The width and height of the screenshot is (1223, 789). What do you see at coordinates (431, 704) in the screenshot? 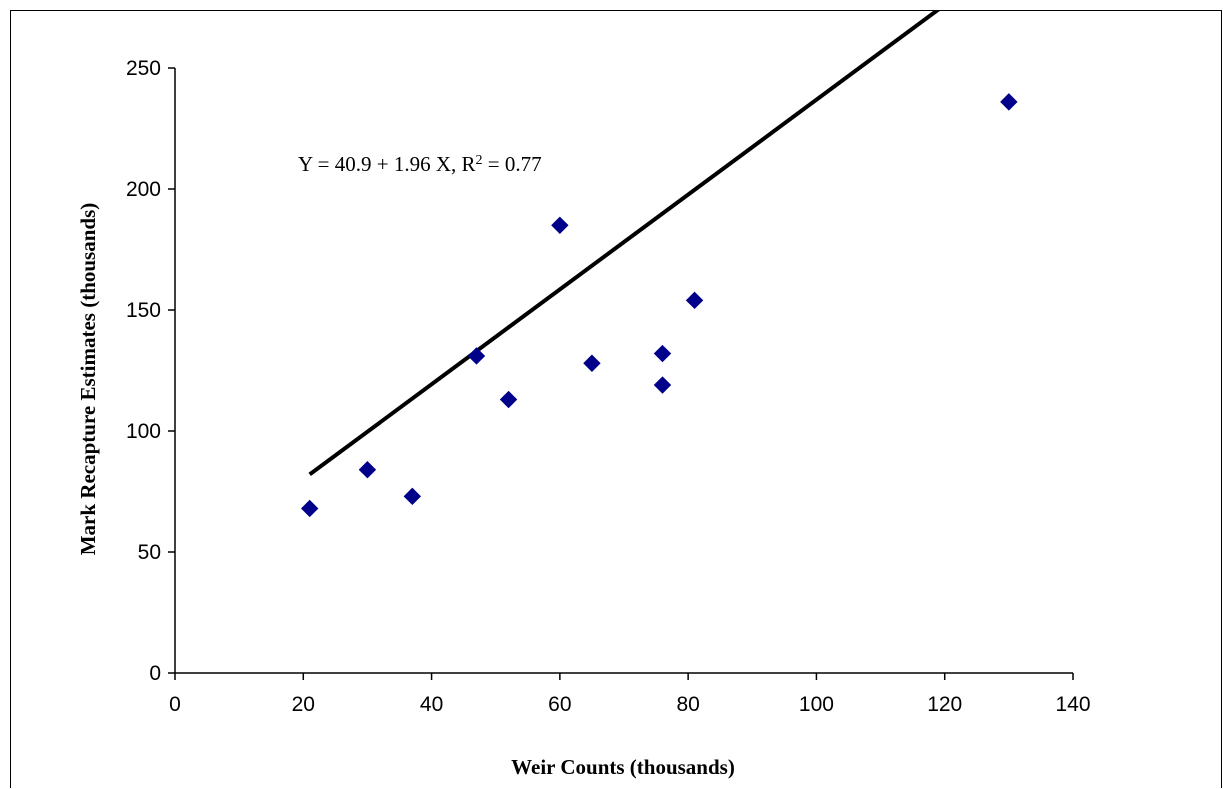
I see `x-tick-label: 40` at bounding box center [431, 704].